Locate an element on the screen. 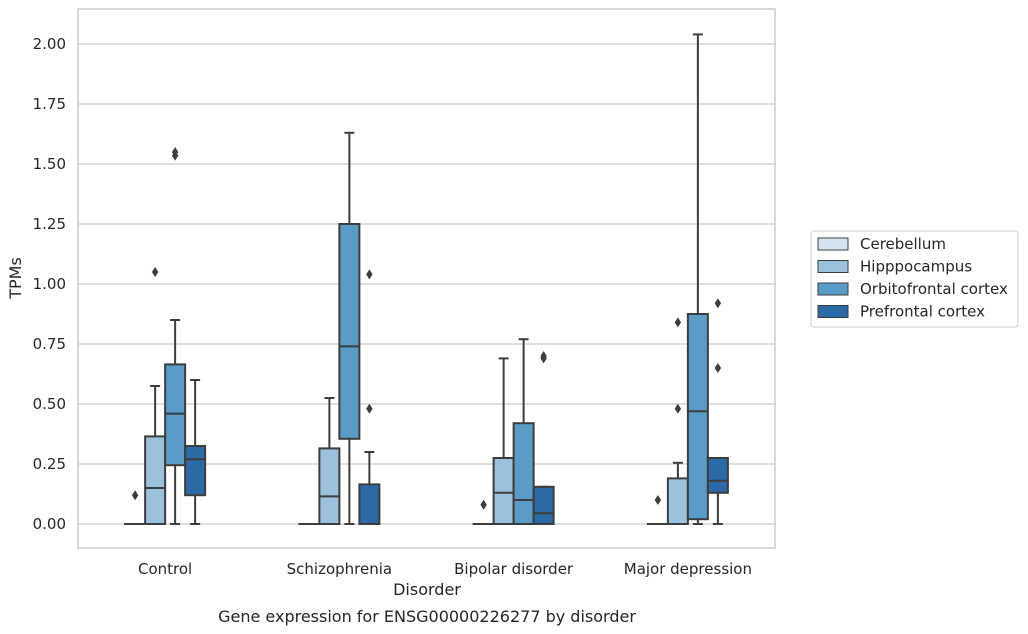 The width and height of the screenshot is (1028, 634). y-tick-label: 0.00 is located at coordinates (49, 524).